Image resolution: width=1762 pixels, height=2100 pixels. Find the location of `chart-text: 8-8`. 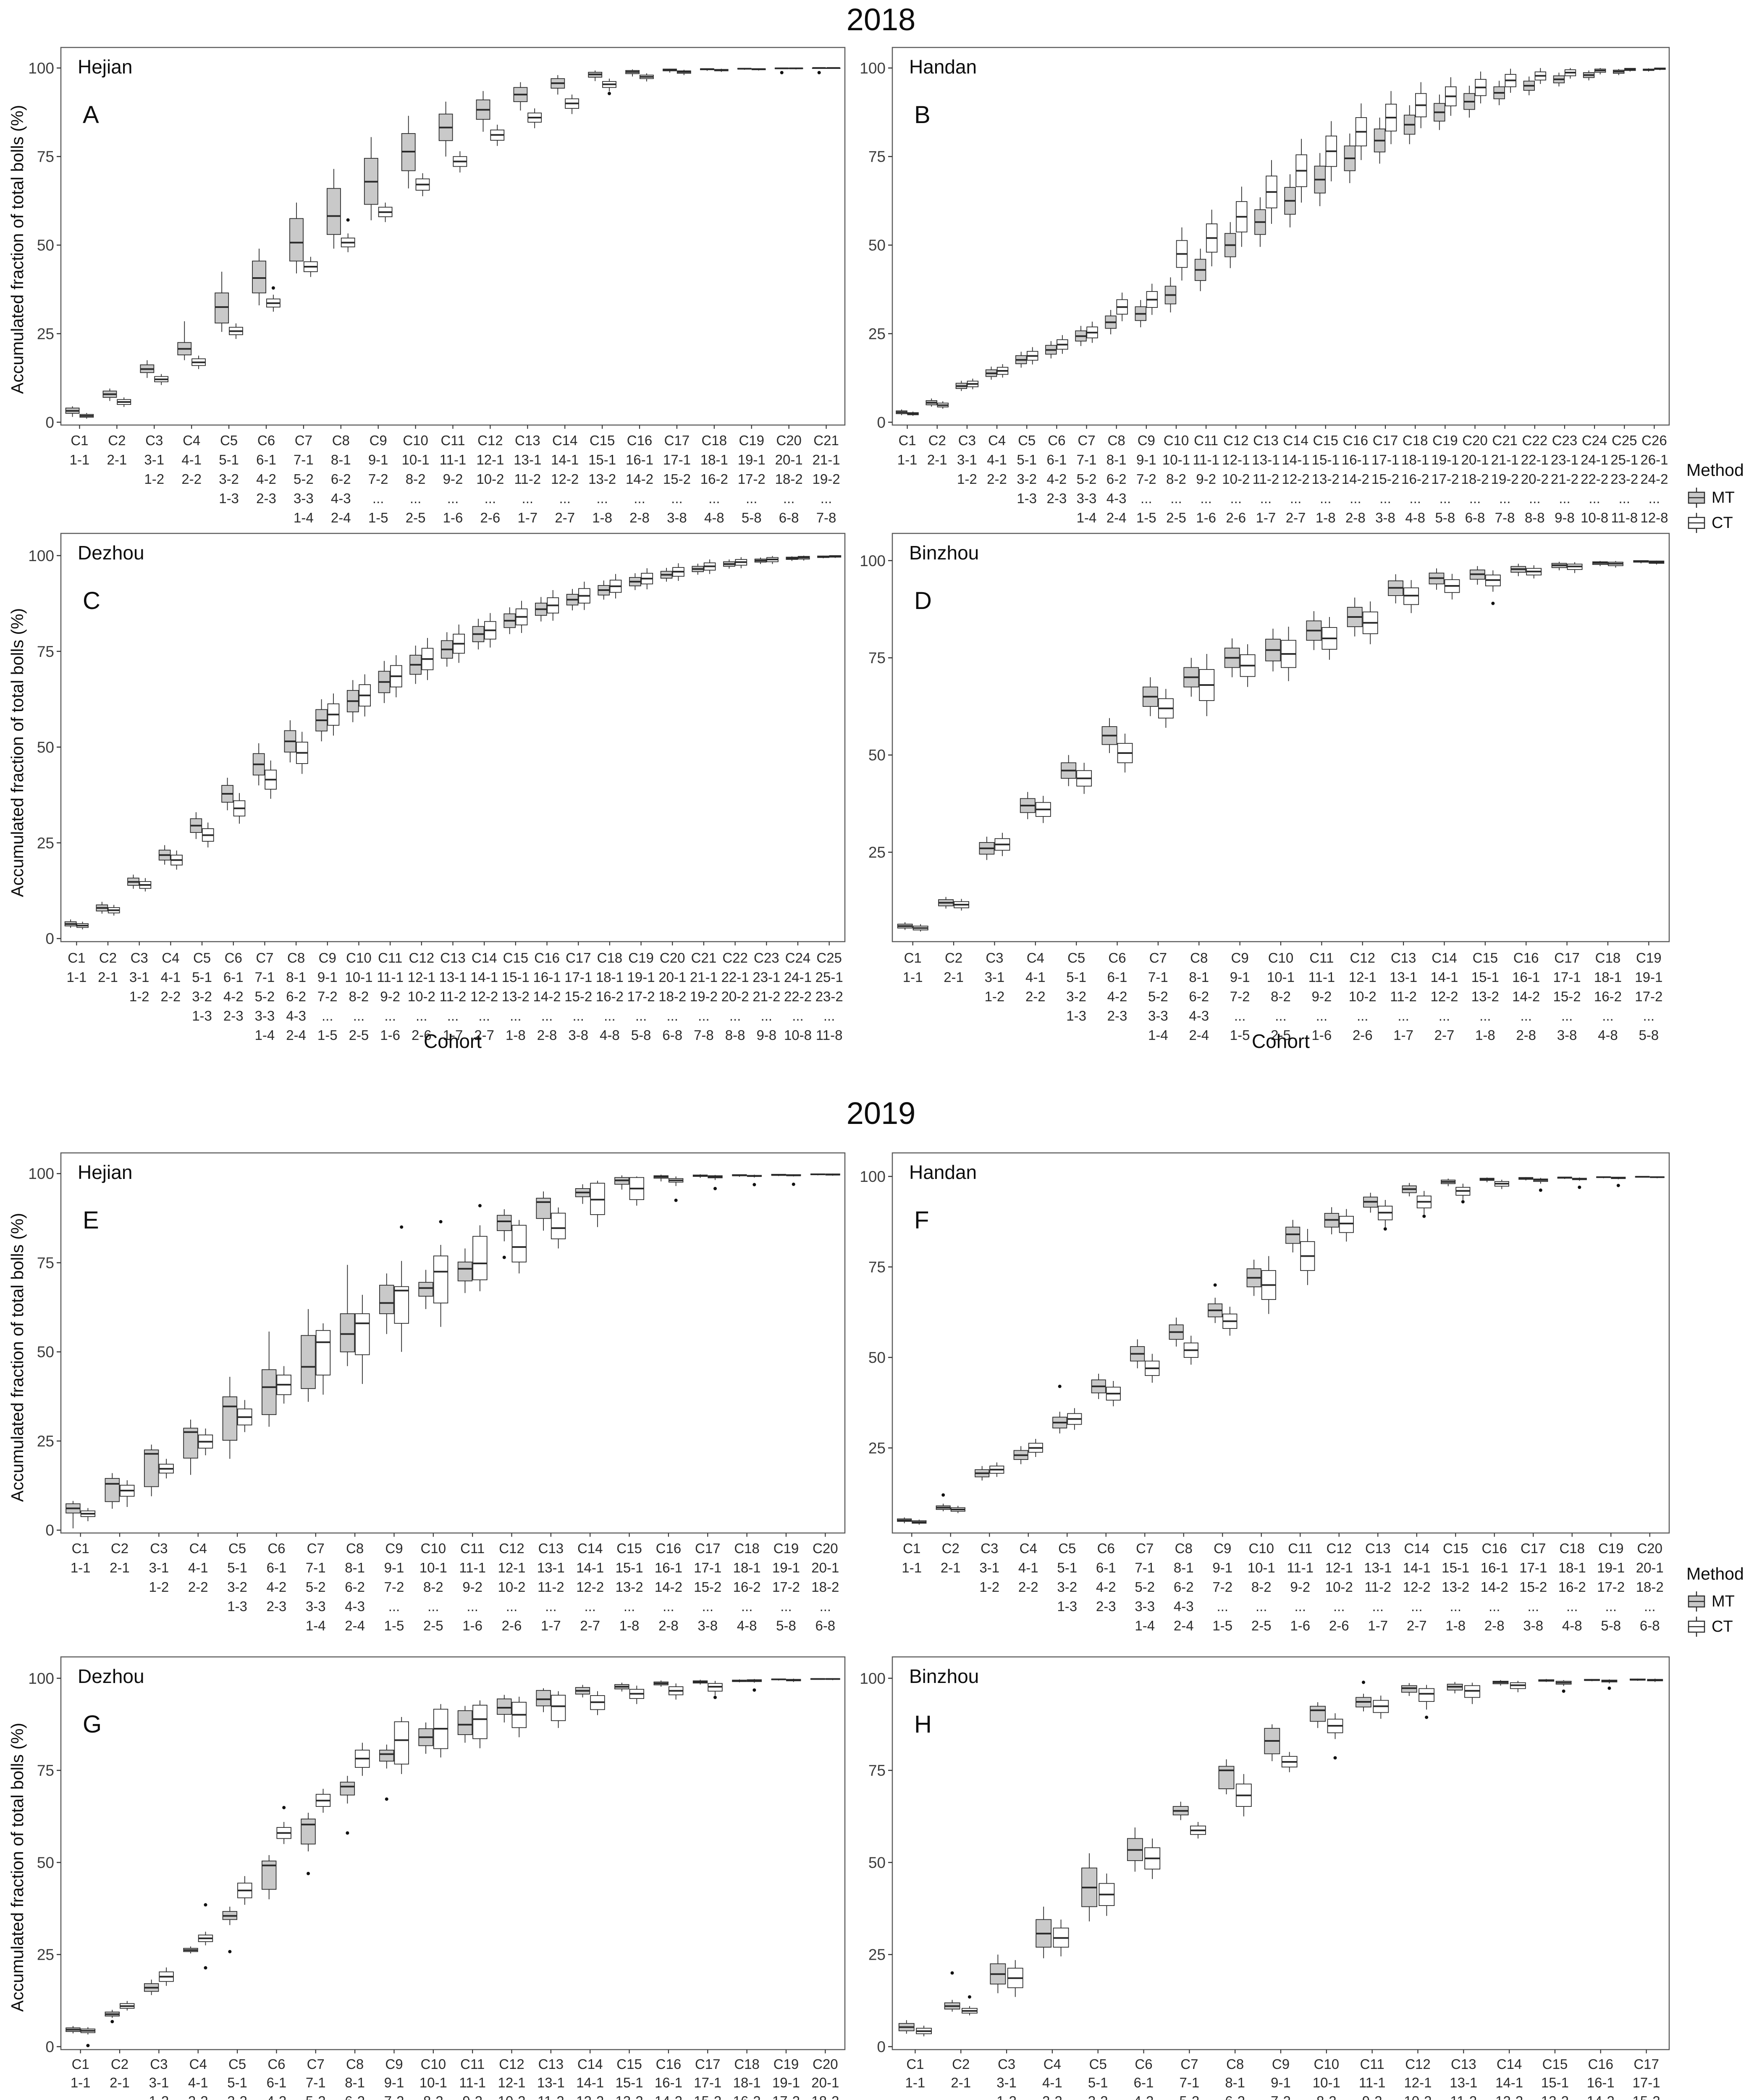

chart-text: 8-8 is located at coordinates (735, 1035).